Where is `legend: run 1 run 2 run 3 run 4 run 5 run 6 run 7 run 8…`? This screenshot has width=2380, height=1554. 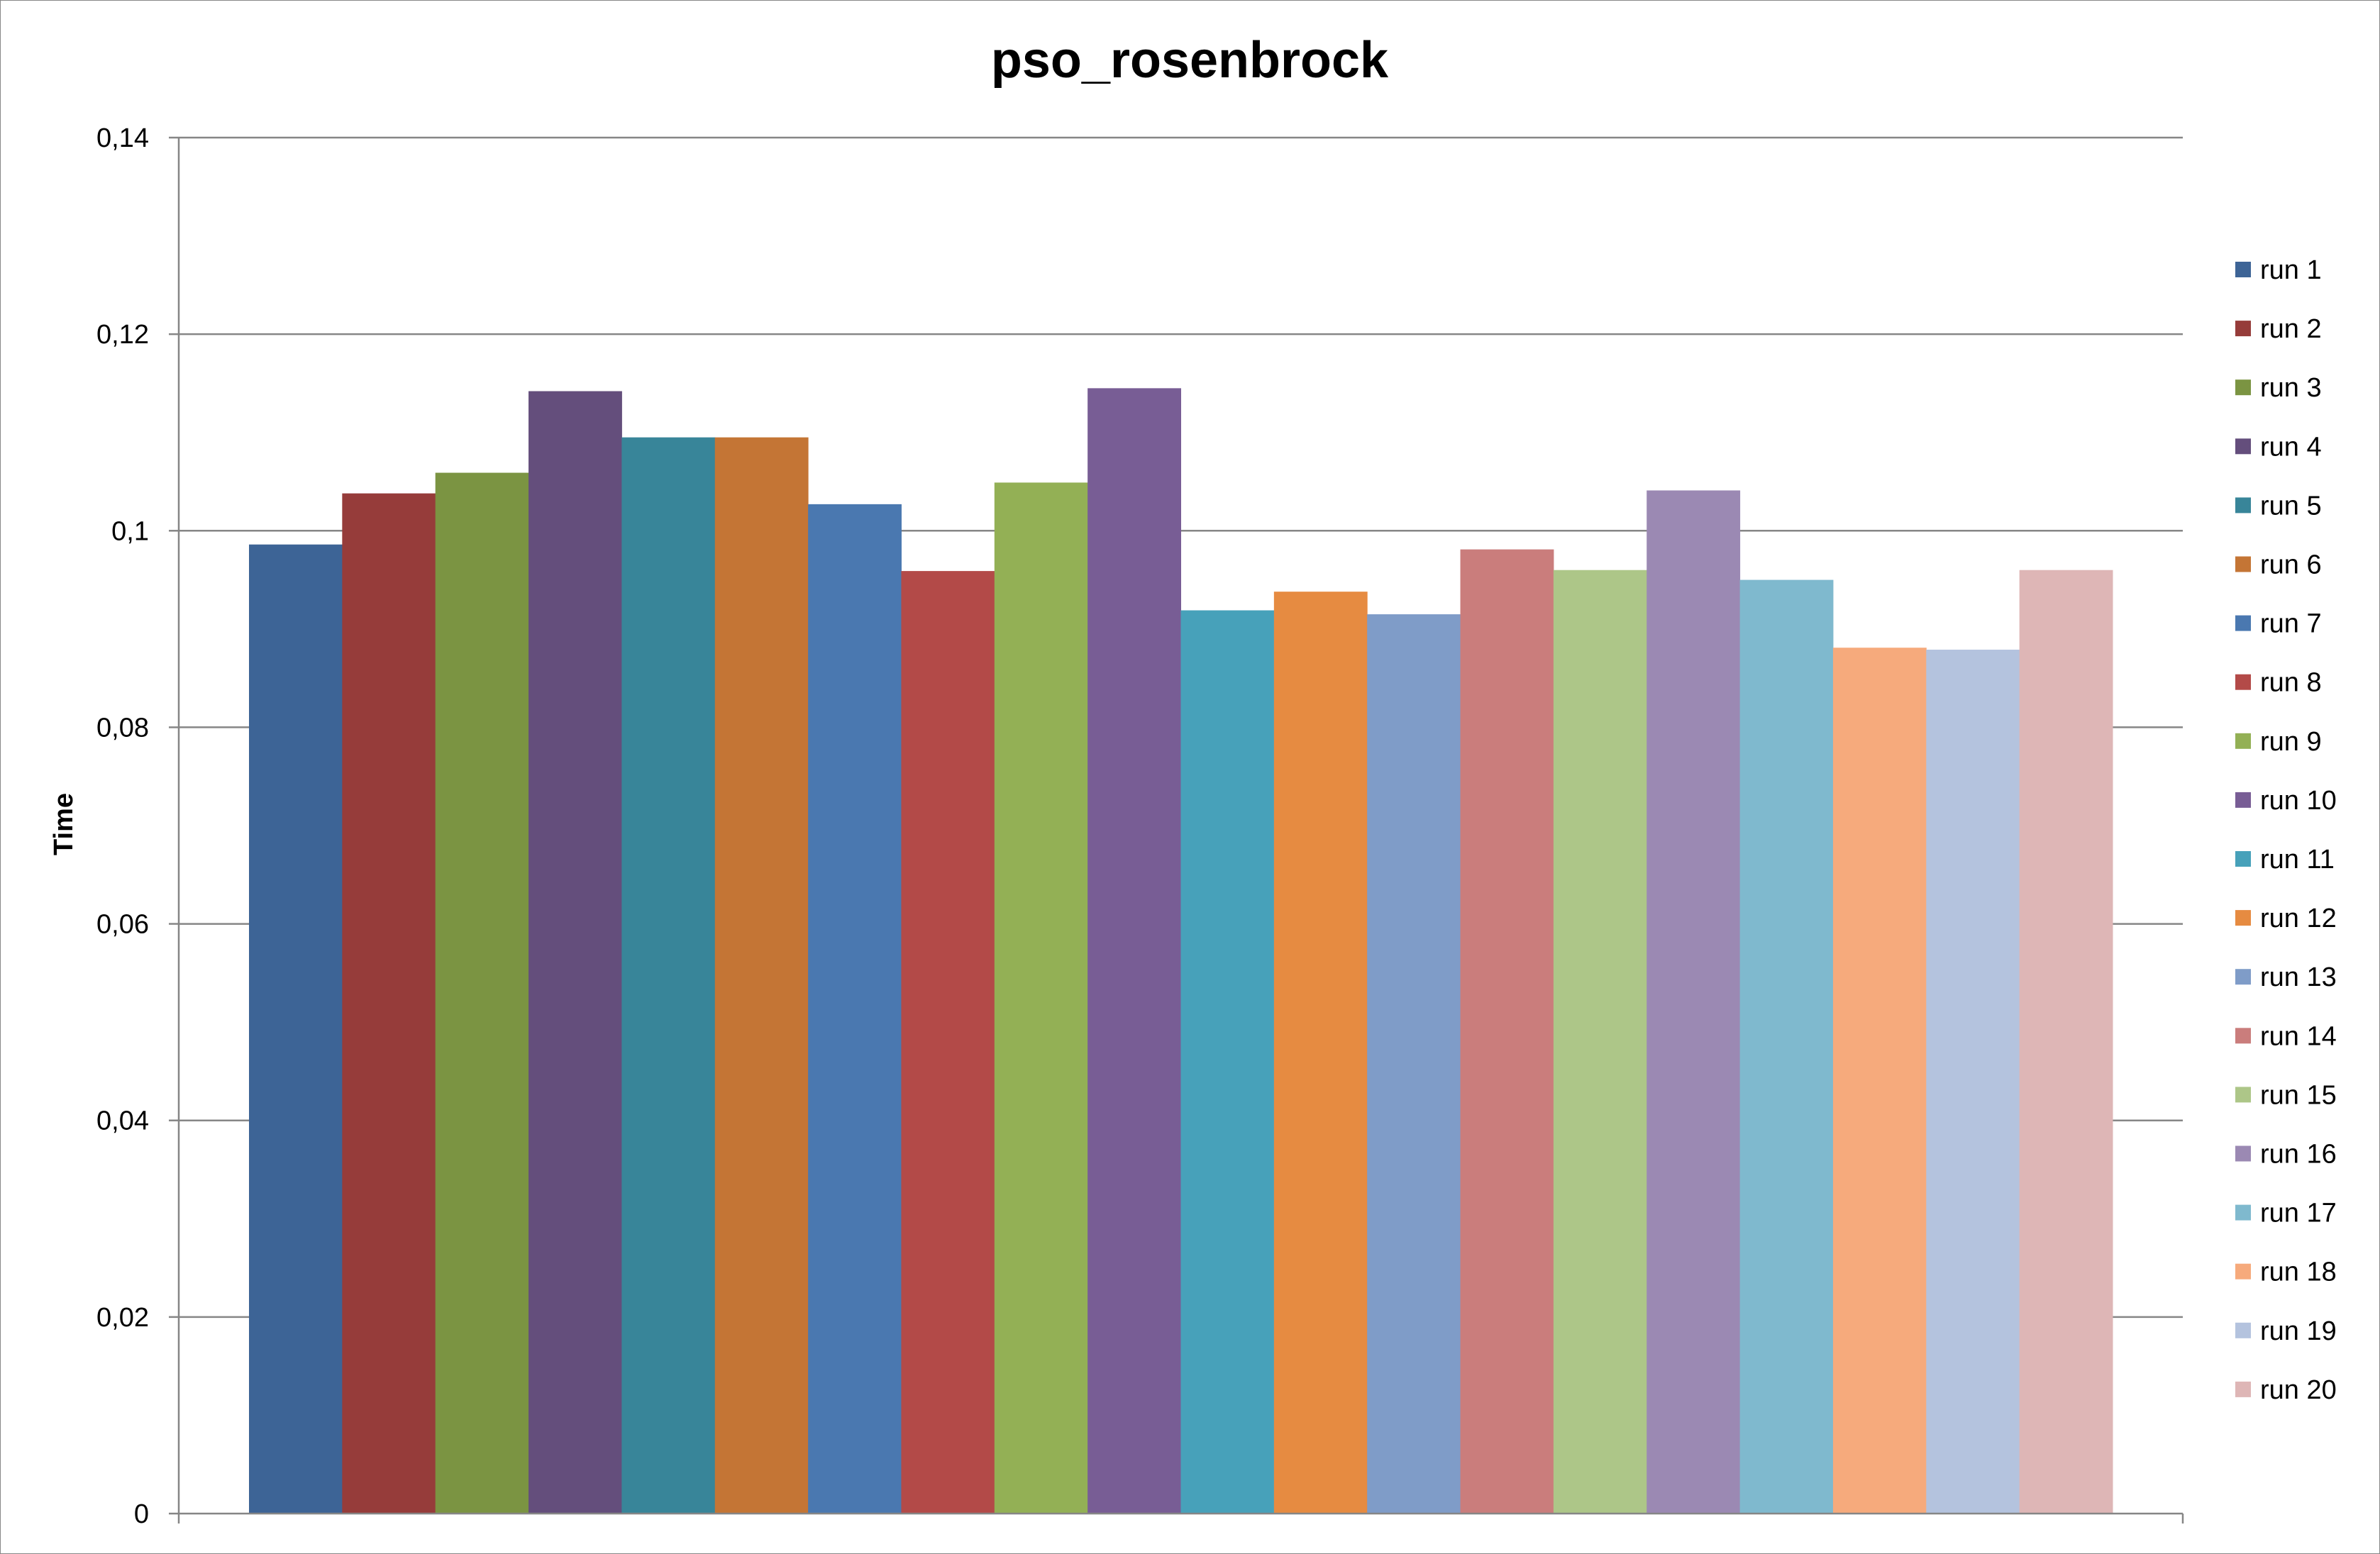 legend: run 1 run 2 run 3 run 4 run 5 run 6 run 7 run 8… is located at coordinates (2286, 830).